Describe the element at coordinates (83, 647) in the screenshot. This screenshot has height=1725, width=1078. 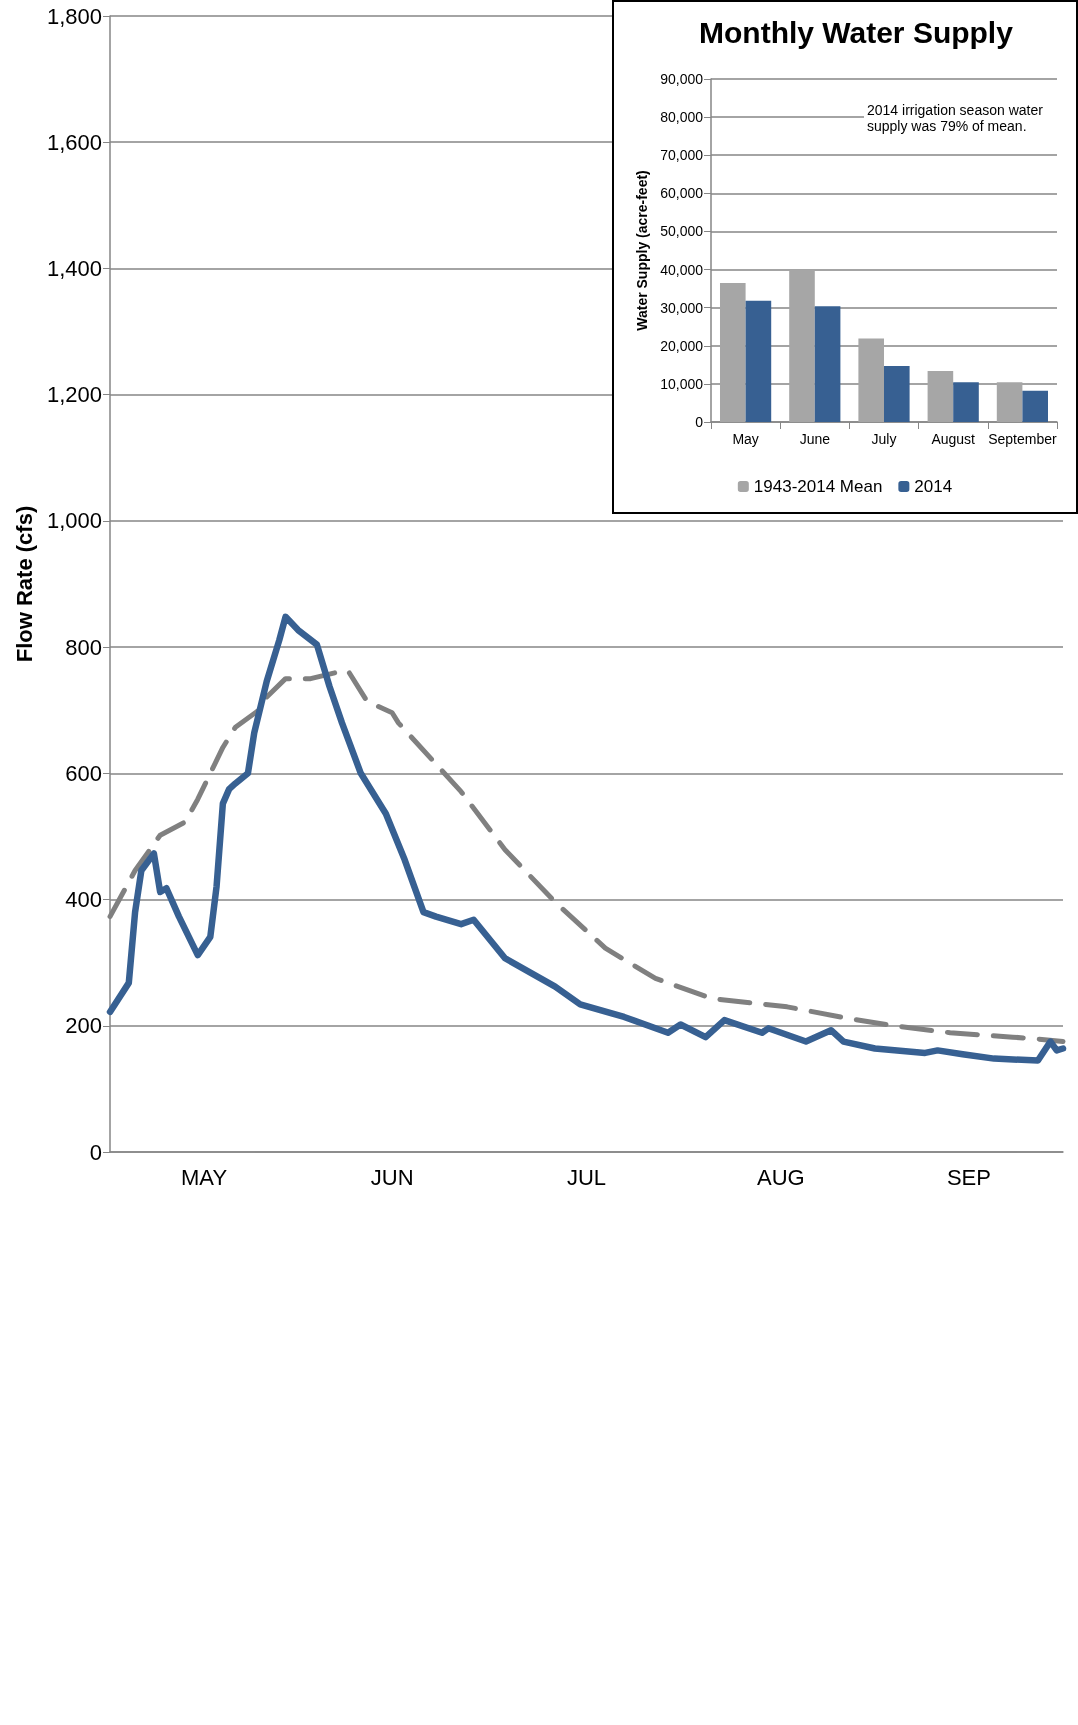
I see `y-tick-label: 800` at that location.